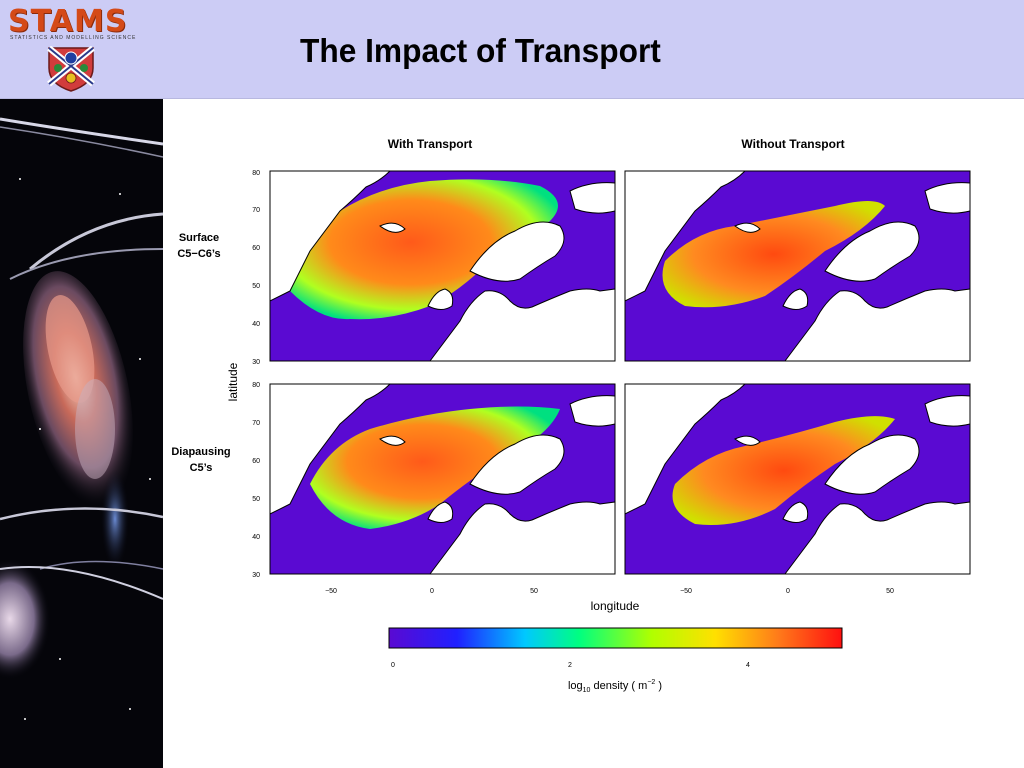 This screenshot has width=1024, height=768. What do you see at coordinates (480, 50) in the screenshot?
I see `page-title: The Impact of Transport` at bounding box center [480, 50].